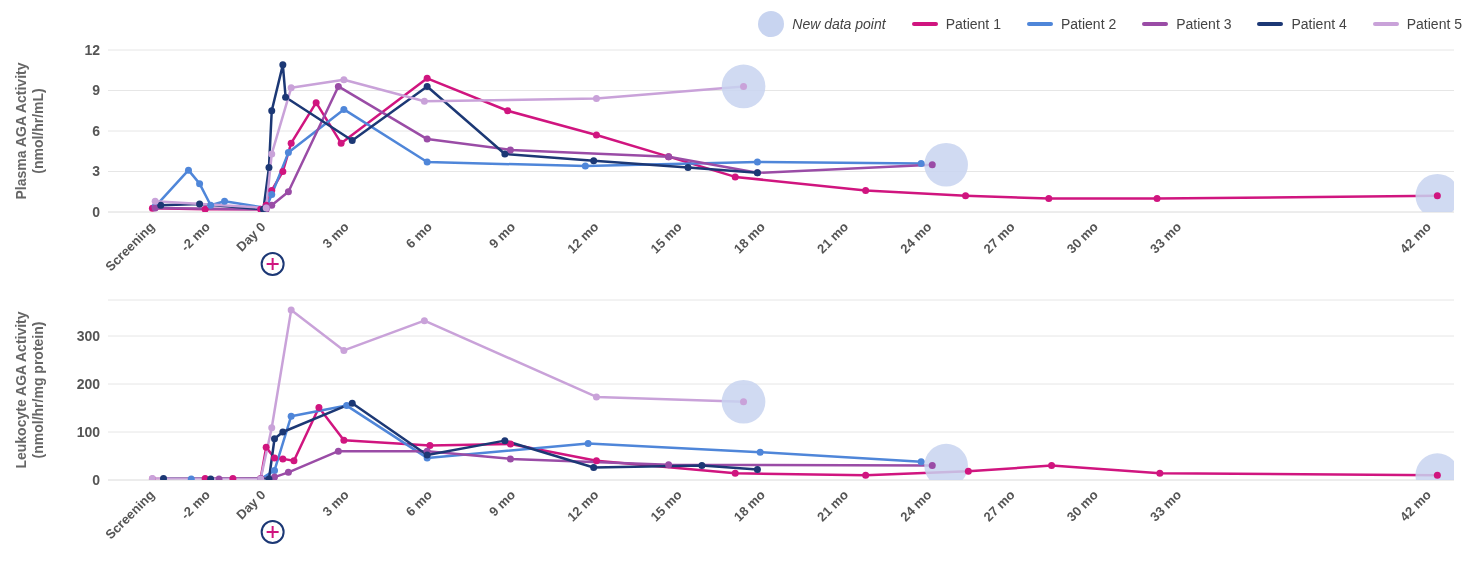 This screenshot has width=1479, height=561. What do you see at coordinates (1204, 24) in the screenshot?
I see `legend-label: Patient 3` at bounding box center [1204, 24].